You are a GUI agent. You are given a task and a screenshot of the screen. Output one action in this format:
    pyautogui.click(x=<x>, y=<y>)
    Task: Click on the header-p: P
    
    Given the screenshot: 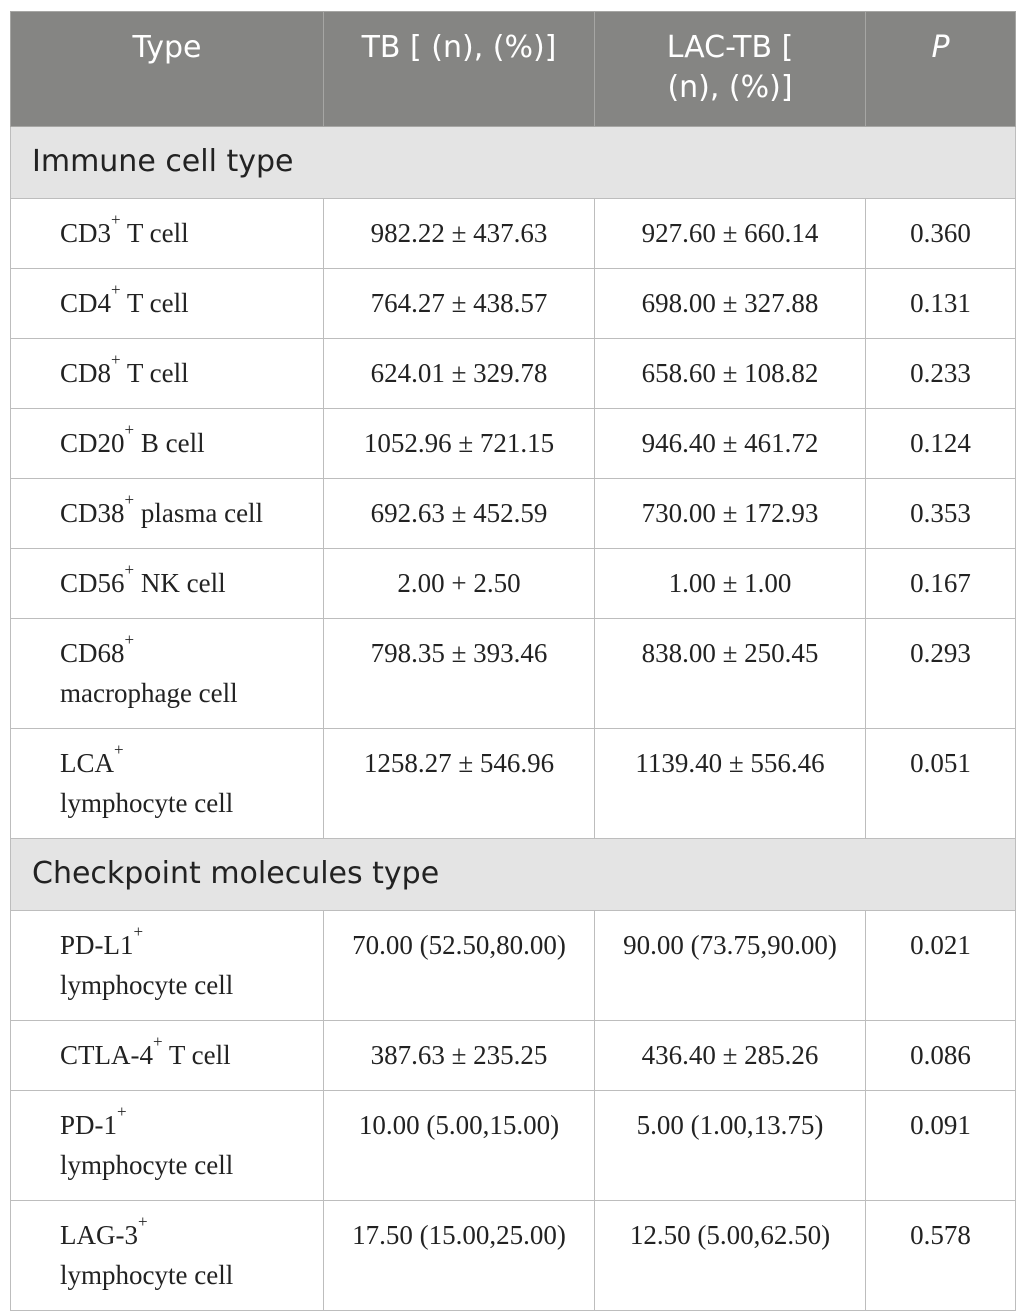 What is the action you would take?
    pyautogui.click(x=940, y=69)
    